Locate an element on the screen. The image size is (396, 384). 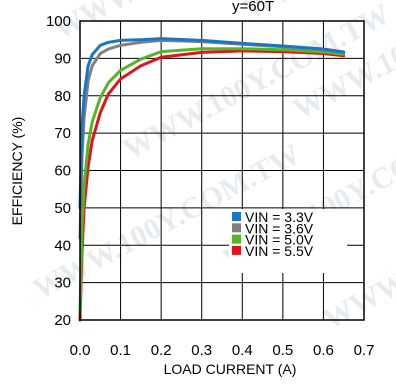
y-tick-label: 40 is located at coordinates (62, 245).